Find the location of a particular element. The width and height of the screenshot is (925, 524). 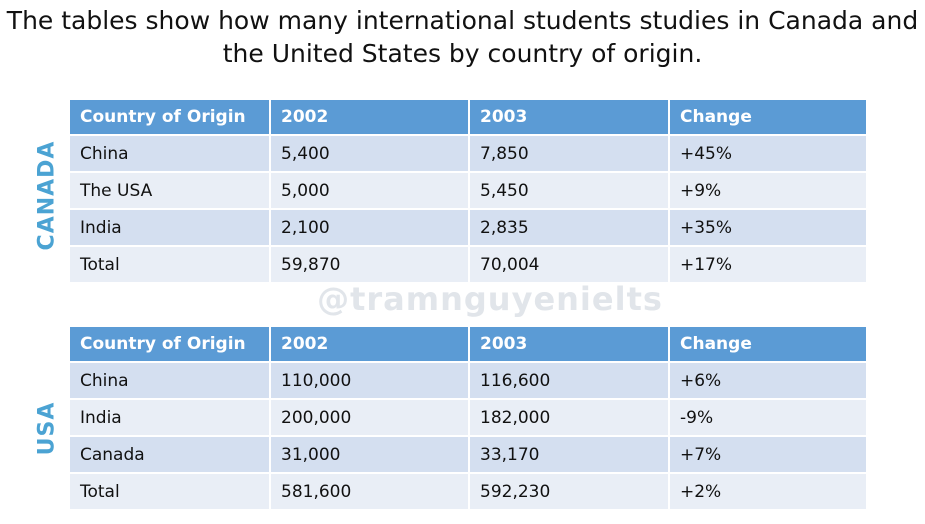

table-cell: -9% is located at coordinates (767, 417).